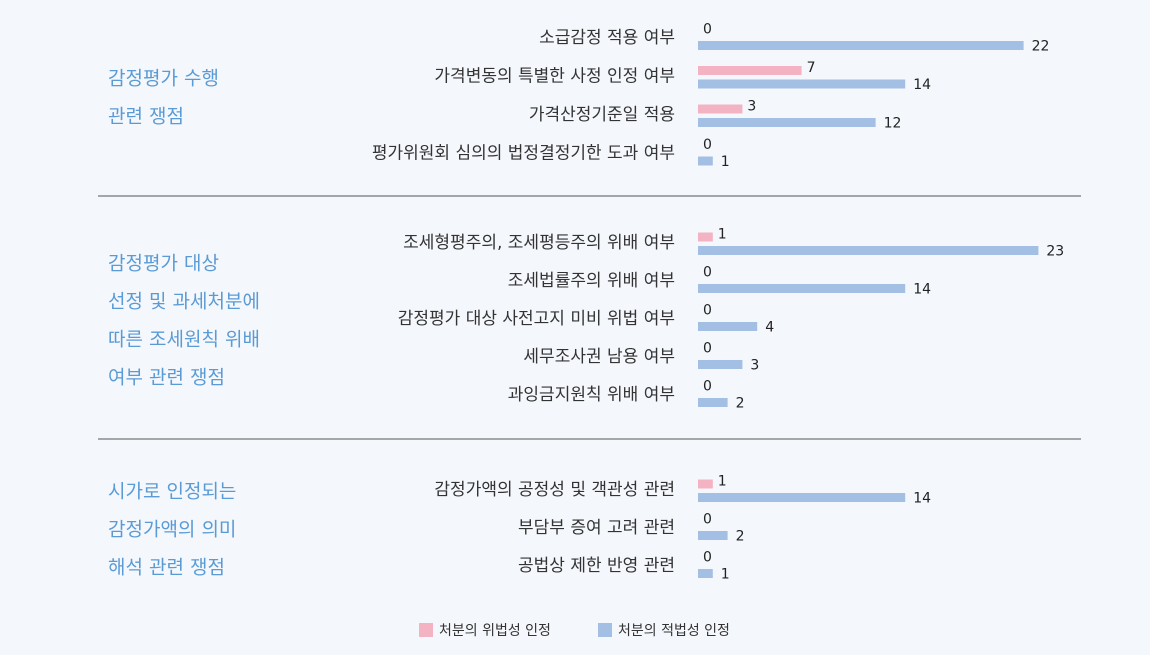 Image resolution: width=1150 pixels, height=655 pixels. I want to click on group-label: 선정 및 과세처분에, so click(184, 302).